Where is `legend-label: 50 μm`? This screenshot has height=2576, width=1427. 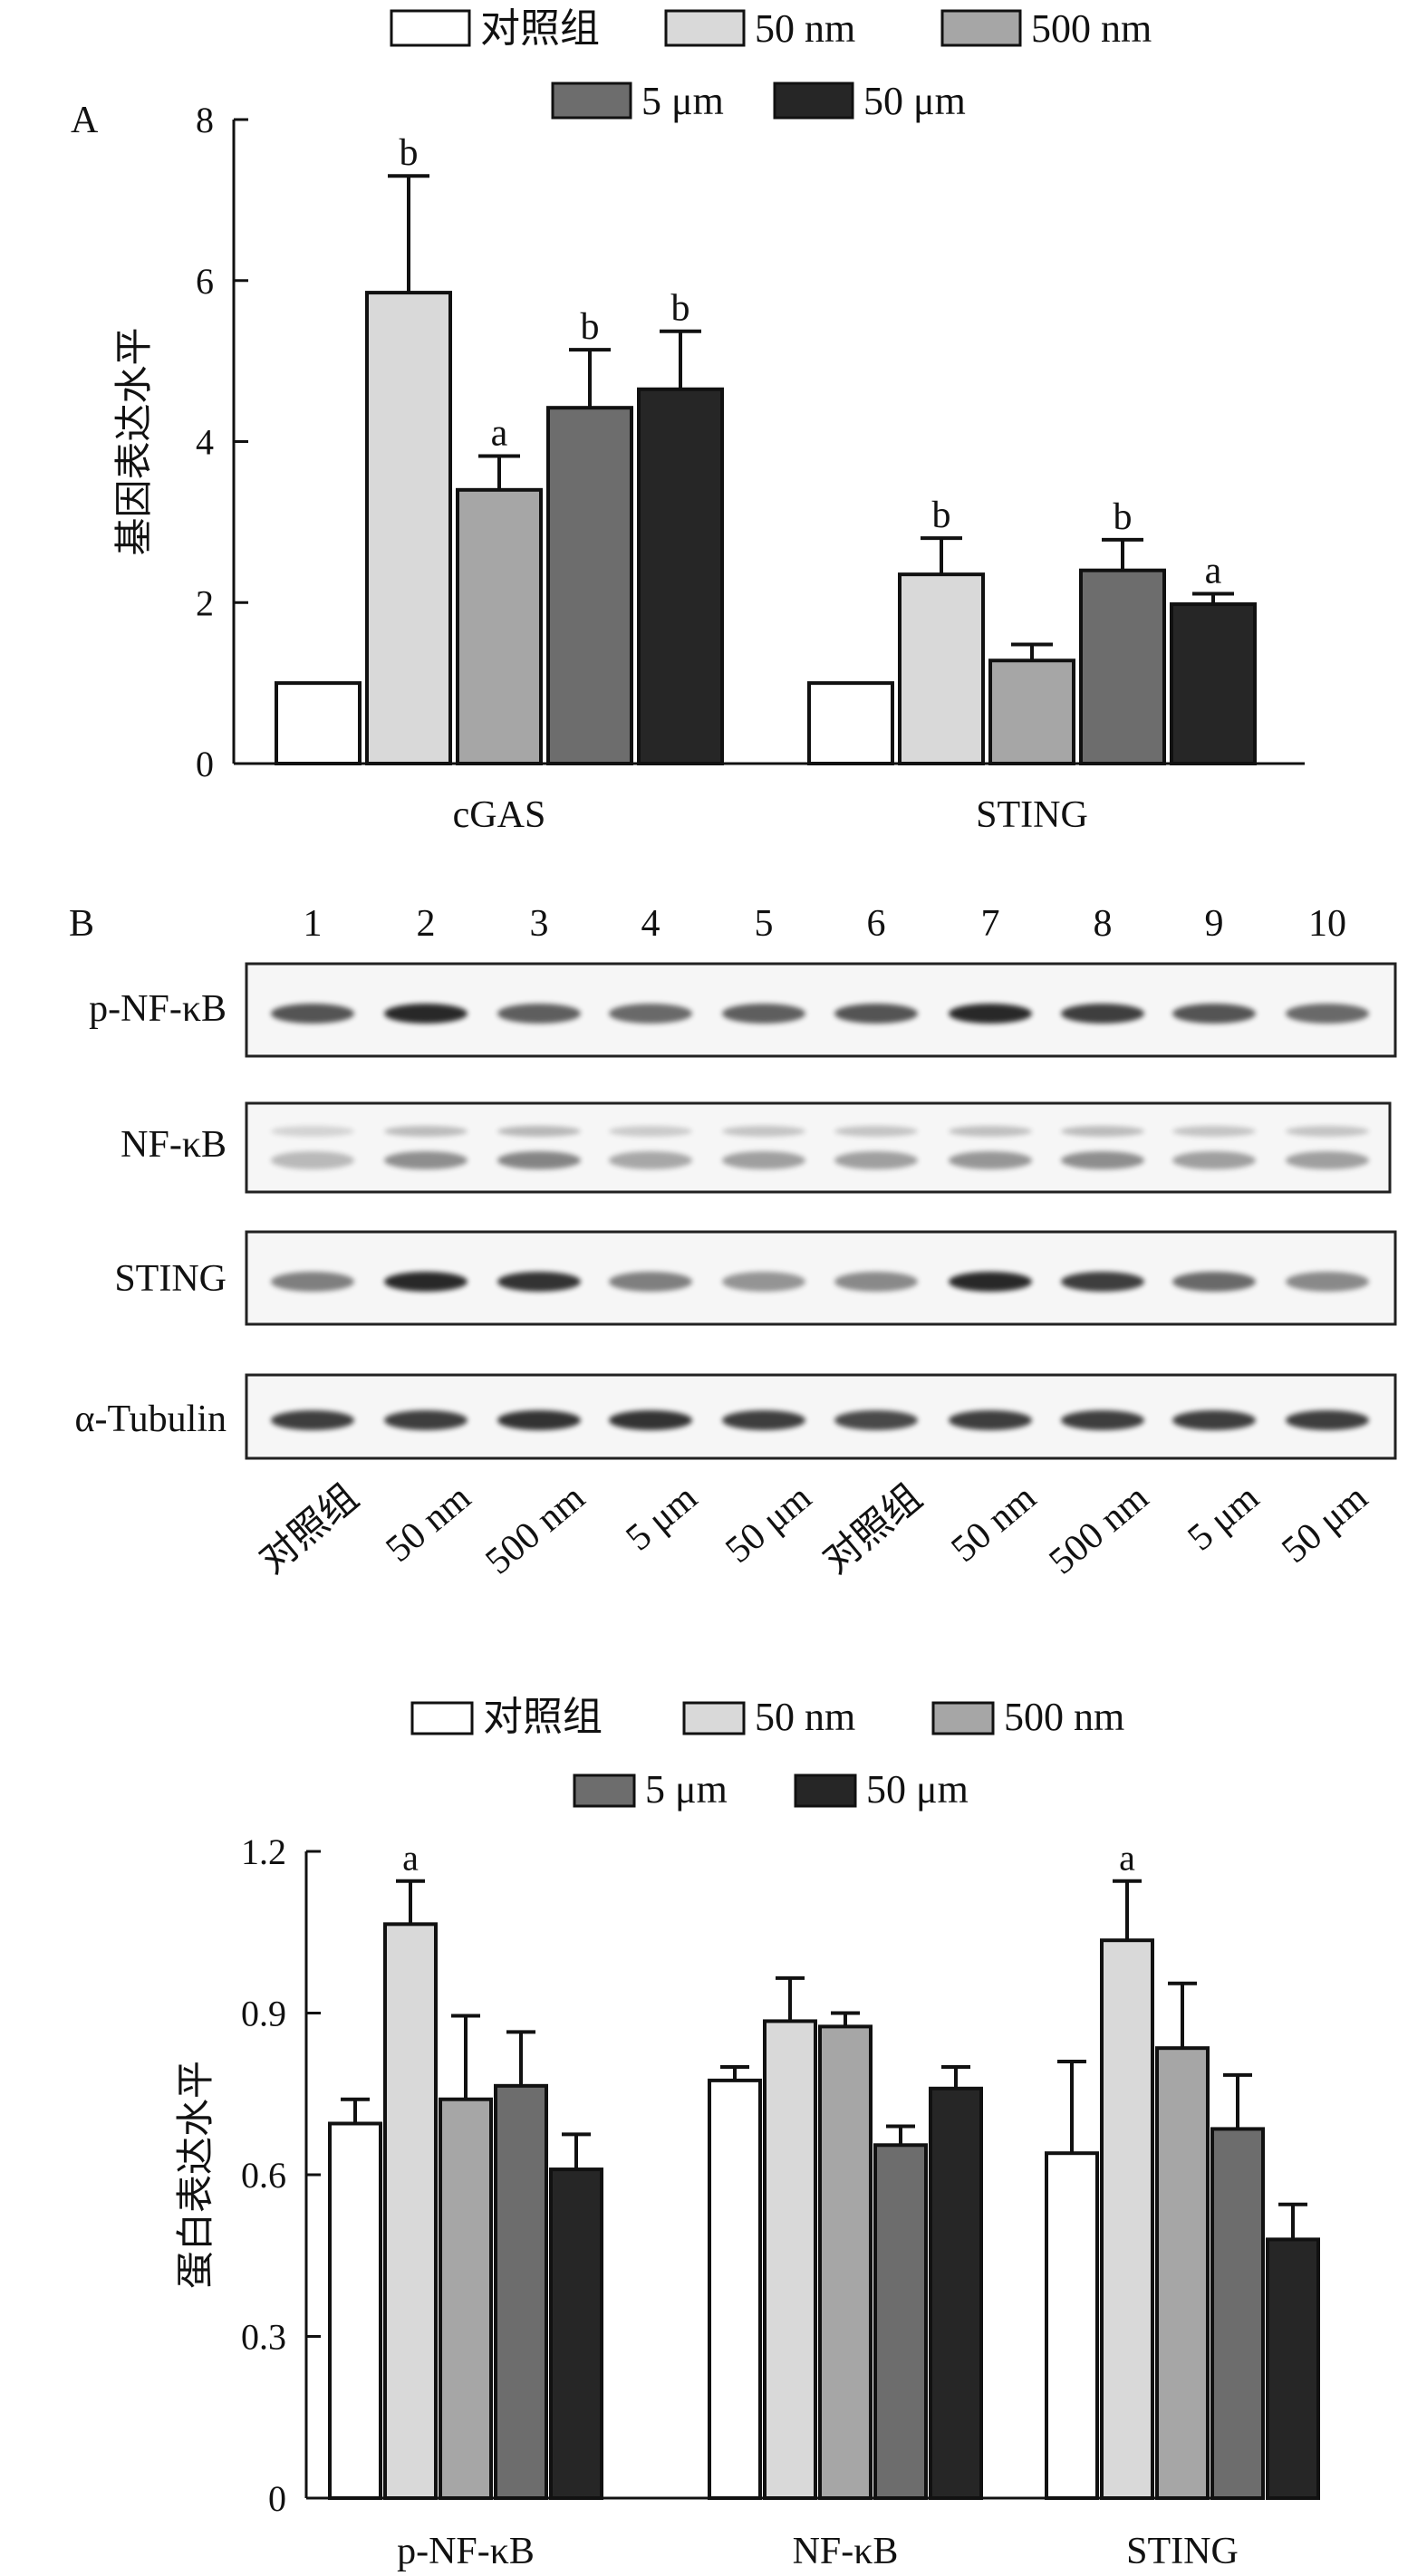
legend-label: 50 μm is located at coordinates (915, 101).